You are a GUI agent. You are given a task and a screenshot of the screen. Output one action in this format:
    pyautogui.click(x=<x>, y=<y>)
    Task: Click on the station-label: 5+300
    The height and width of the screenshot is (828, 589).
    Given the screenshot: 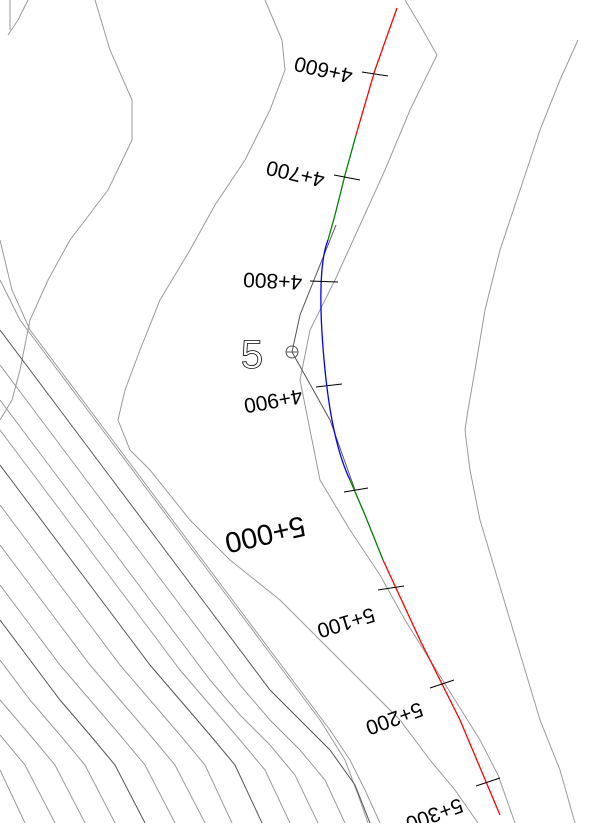 What is the action you would take?
    pyautogui.click(x=434, y=808)
    